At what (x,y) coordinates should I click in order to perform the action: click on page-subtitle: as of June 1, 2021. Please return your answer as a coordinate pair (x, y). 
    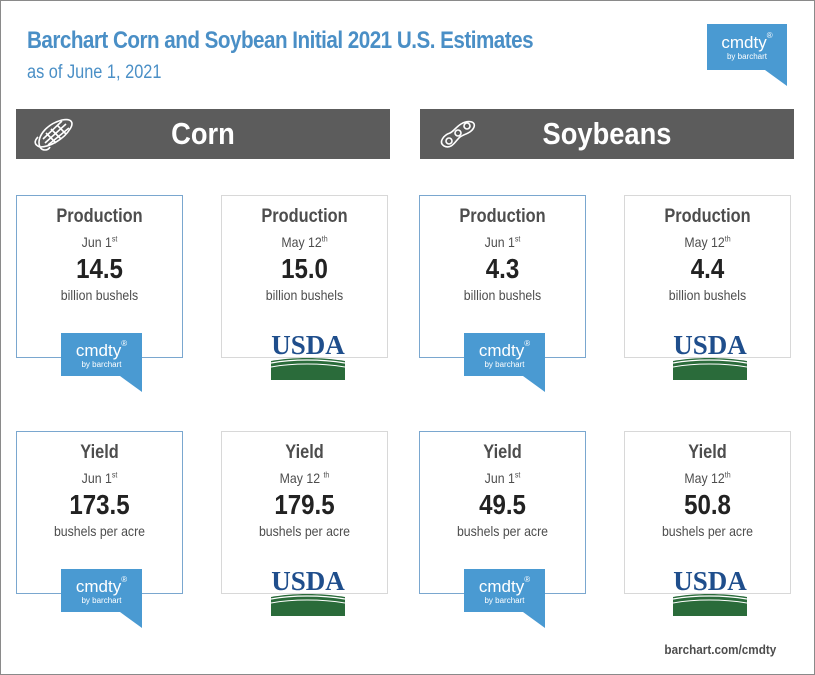
    Looking at the image, I should click on (94, 72).